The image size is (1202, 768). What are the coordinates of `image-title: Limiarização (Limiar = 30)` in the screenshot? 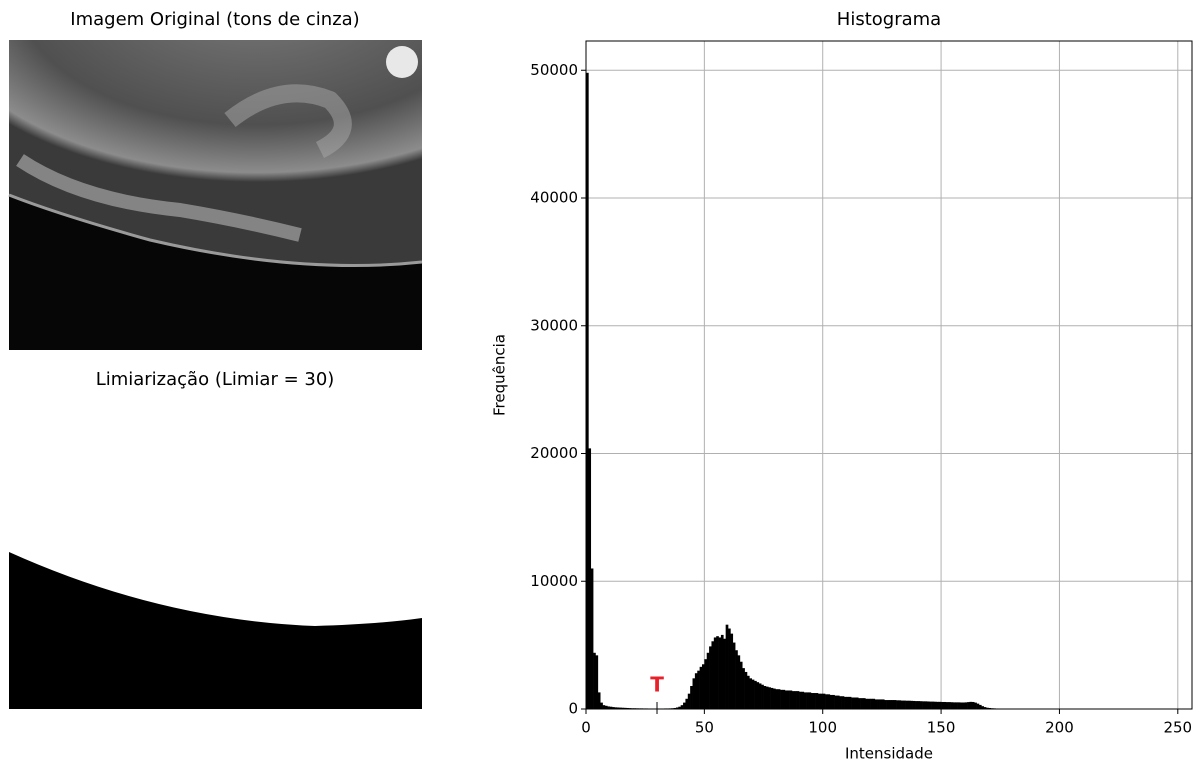 It's located at (215, 379).